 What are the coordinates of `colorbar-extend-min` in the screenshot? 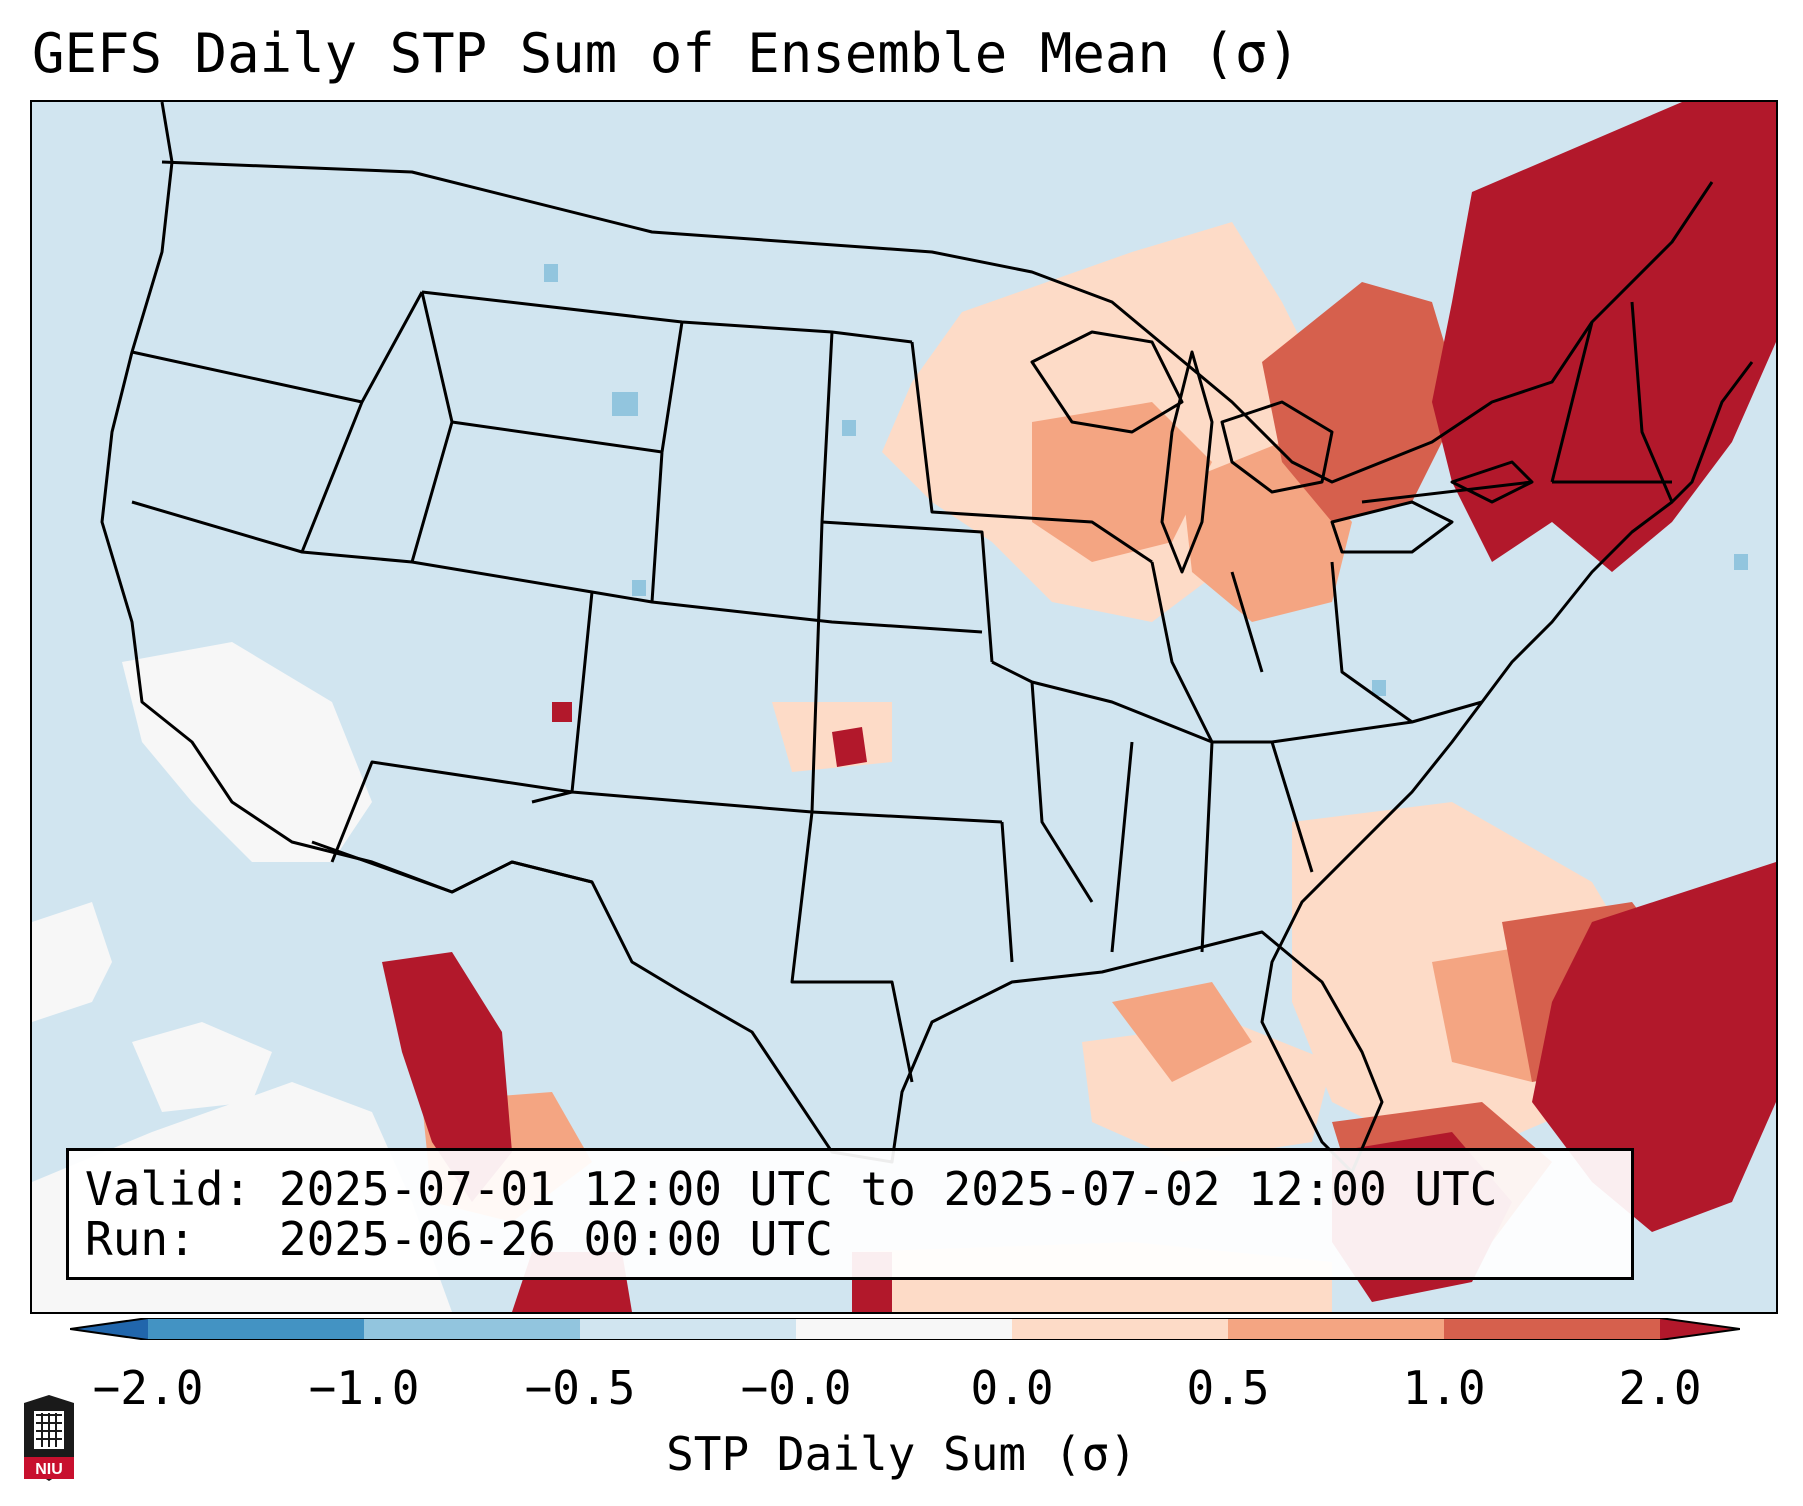 It's located at (109, 1329).